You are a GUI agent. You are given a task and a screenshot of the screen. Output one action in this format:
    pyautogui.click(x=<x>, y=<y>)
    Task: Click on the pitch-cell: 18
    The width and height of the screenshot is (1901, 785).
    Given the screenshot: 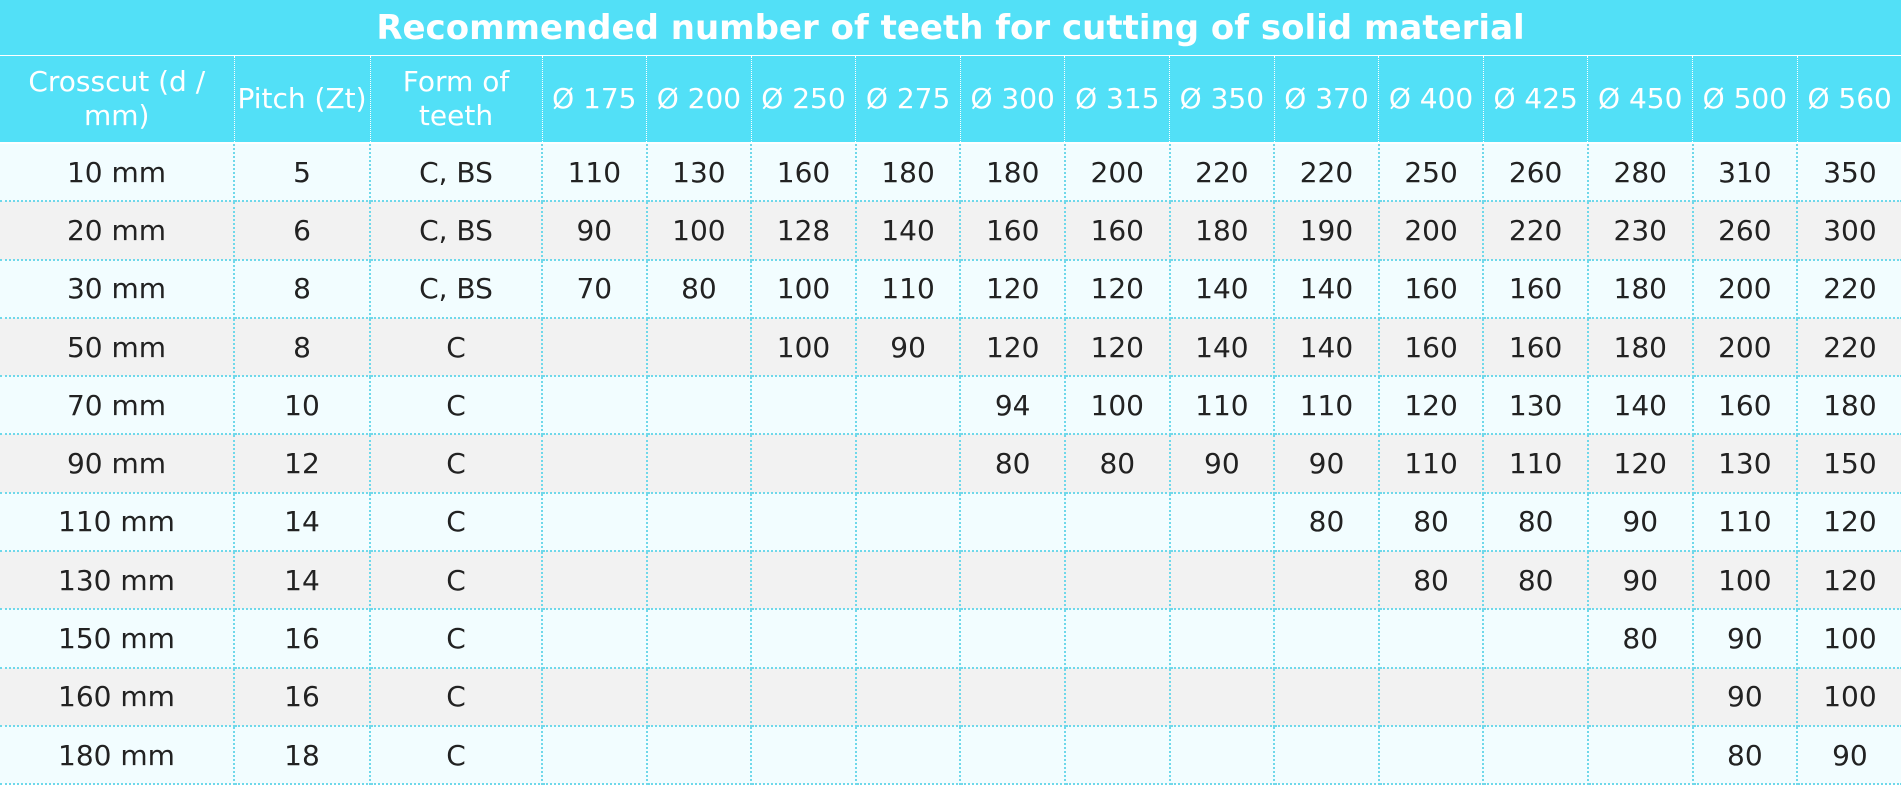 What is the action you would take?
    pyautogui.click(x=302, y=755)
    